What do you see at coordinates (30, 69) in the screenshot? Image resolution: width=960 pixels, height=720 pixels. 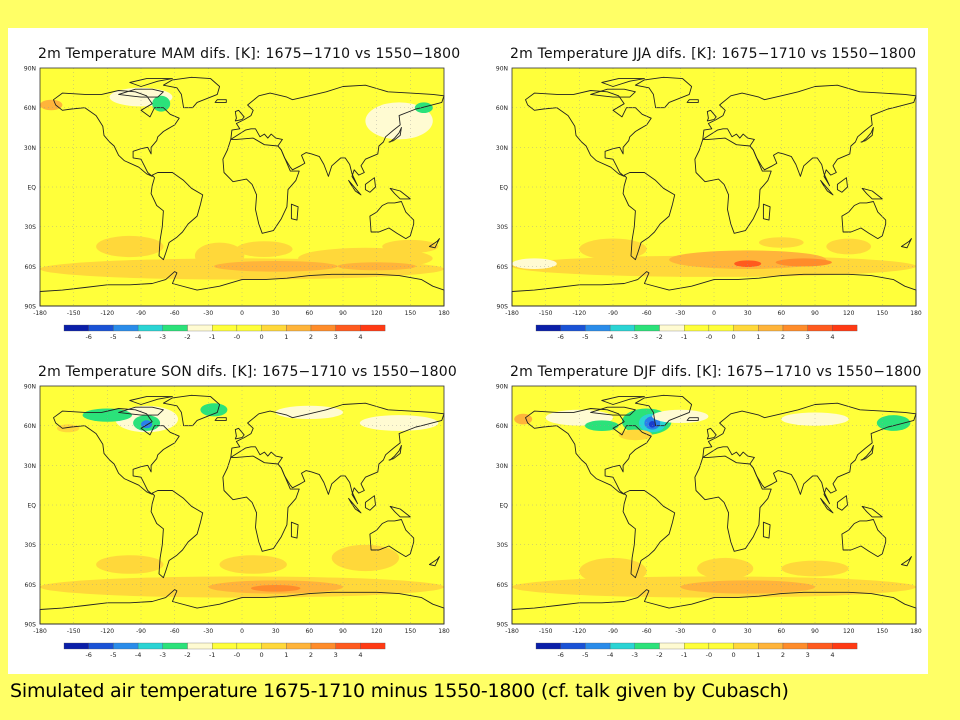 I see `lat-tick-label: 90N` at bounding box center [30, 69].